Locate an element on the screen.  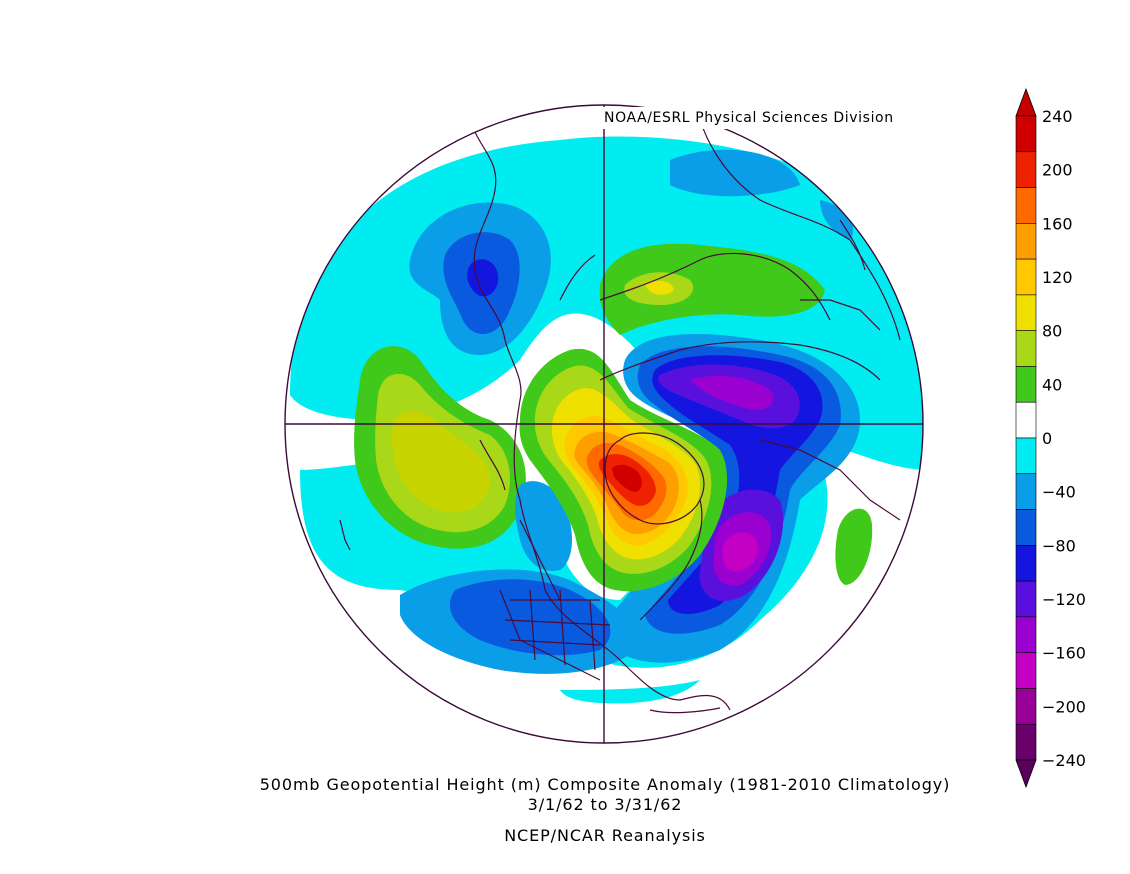
colorbar: 240 200 160 120 80 40 0 −40 −80 −120 −160 −200 −240 is located at coordinates (1050, 438).